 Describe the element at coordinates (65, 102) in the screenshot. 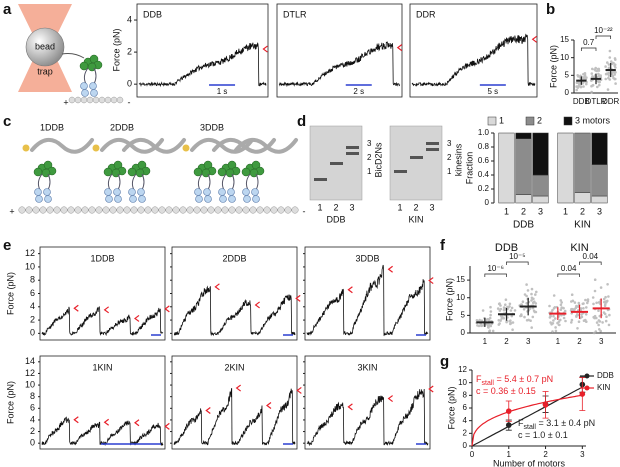

I see `mt-plus: +` at that location.